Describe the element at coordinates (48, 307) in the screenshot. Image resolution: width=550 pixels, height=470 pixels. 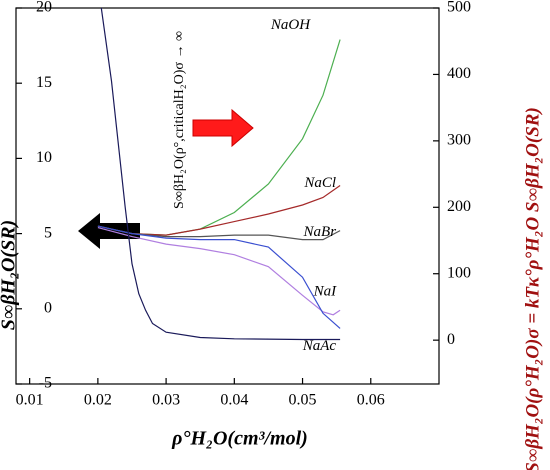
I see `y-tick-label: 0` at that location.